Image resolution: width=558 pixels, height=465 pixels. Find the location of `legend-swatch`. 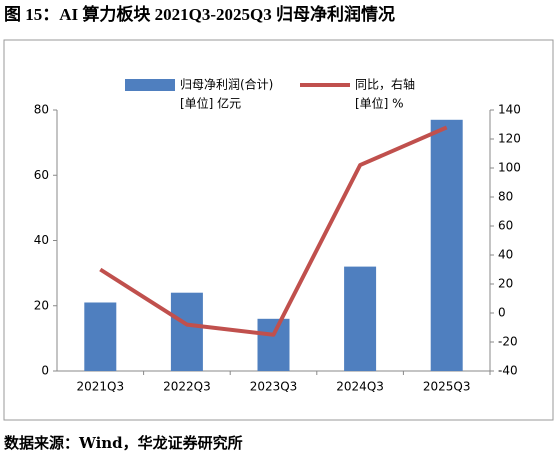

legend-swatch is located at coordinates (150, 85).